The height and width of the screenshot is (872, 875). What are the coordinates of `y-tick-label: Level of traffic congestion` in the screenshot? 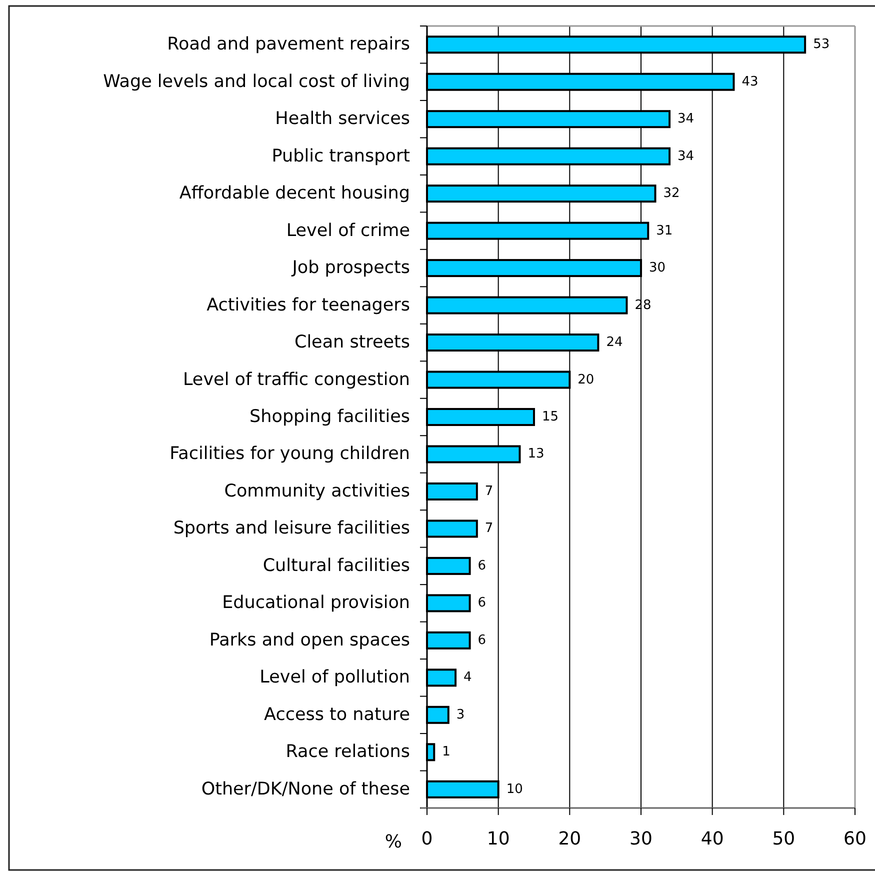 It's located at (296, 380).